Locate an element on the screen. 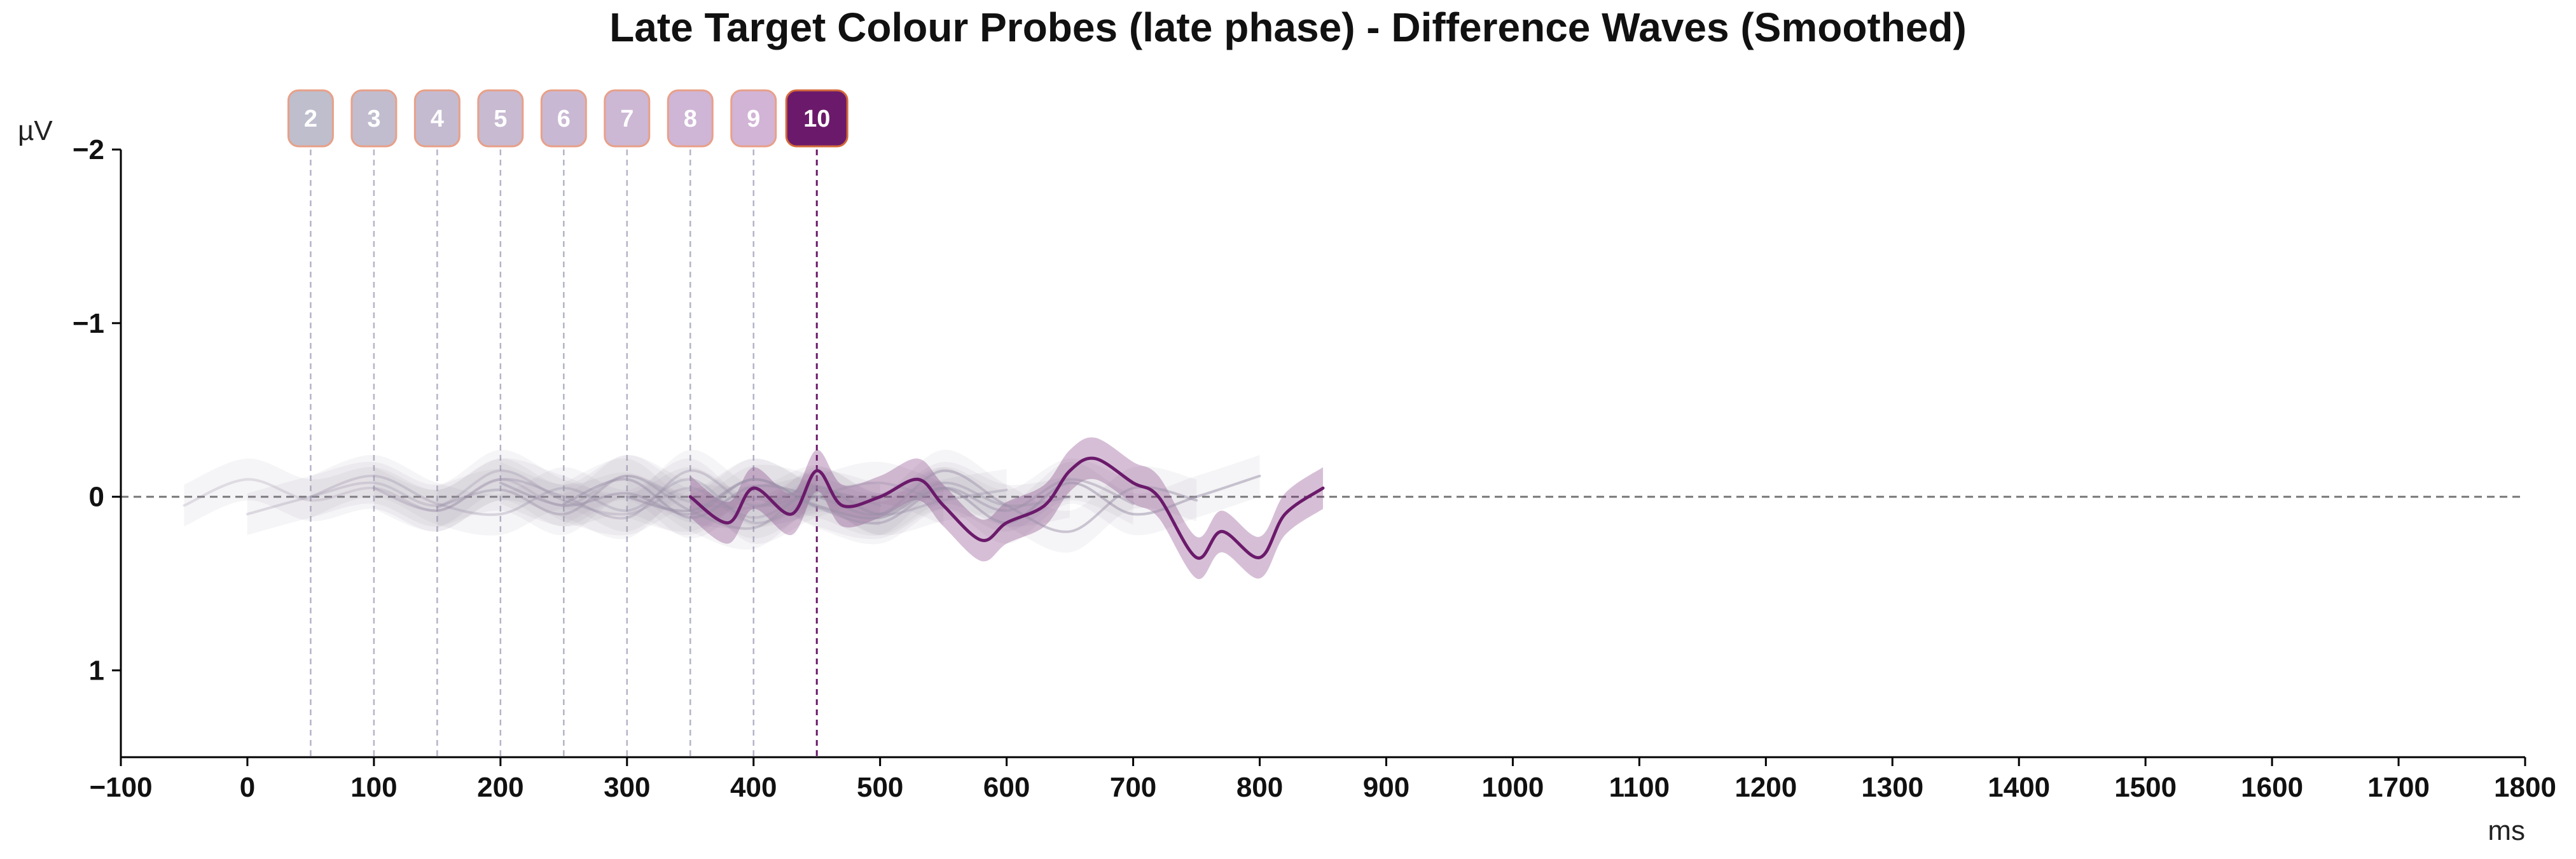 The width and height of the screenshot is (2576, 859). probe-badge-7: 7 is located at coordinates (627, 118).